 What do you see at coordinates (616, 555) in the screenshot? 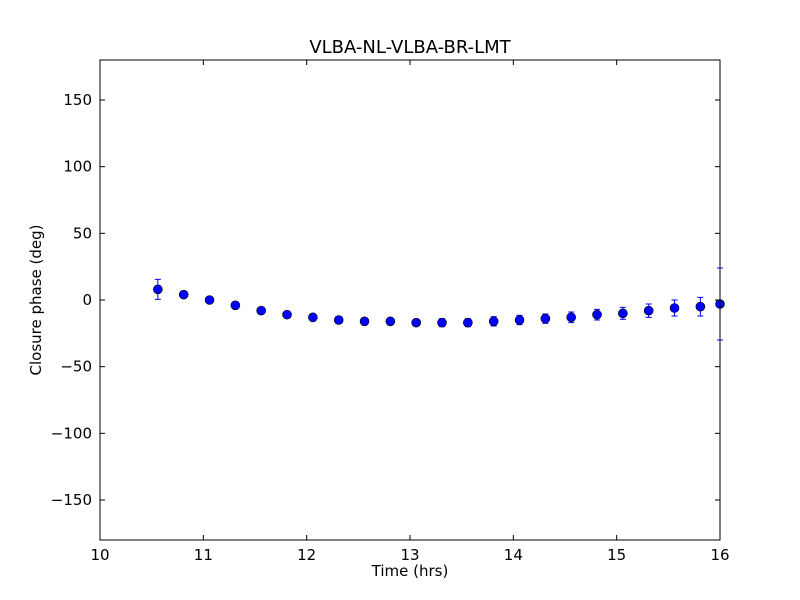
I see `x-tick-label: 15` at bounding box center [616, 555].